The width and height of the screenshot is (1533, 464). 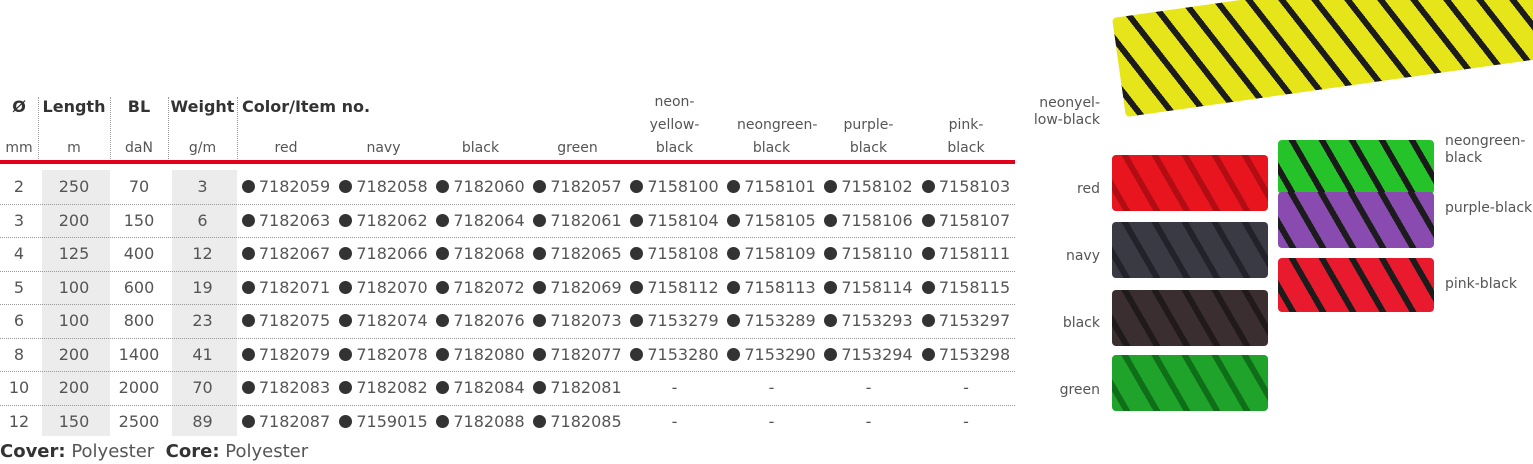 I want to click on table-cell: 7158113, so click(x=771, y=287).